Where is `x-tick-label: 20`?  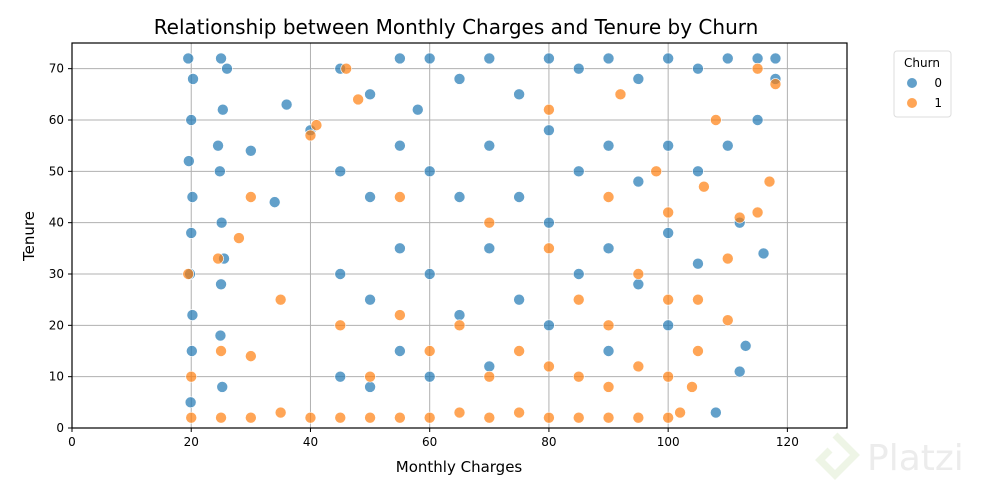
x-tick-label: 20 is located at coordinates (191, 442).